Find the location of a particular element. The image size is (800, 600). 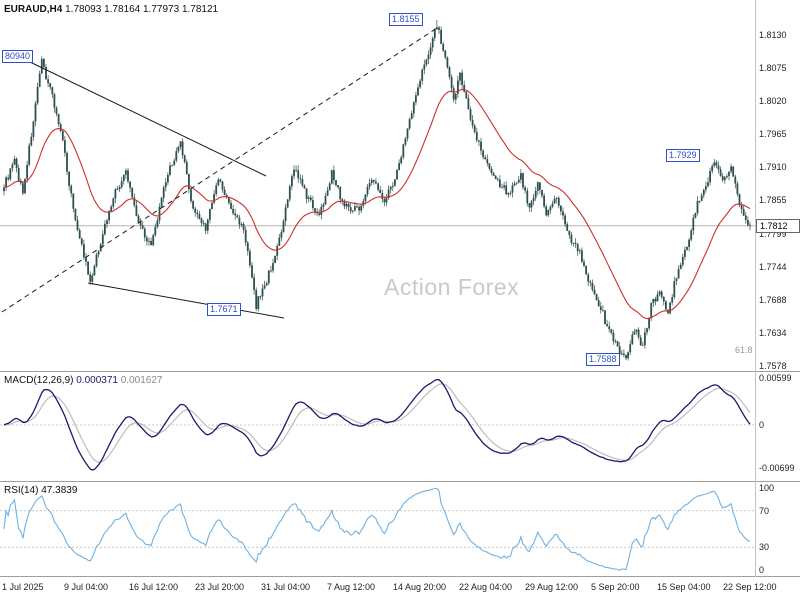

rsi-canvas is located at coordinates (377, 528).